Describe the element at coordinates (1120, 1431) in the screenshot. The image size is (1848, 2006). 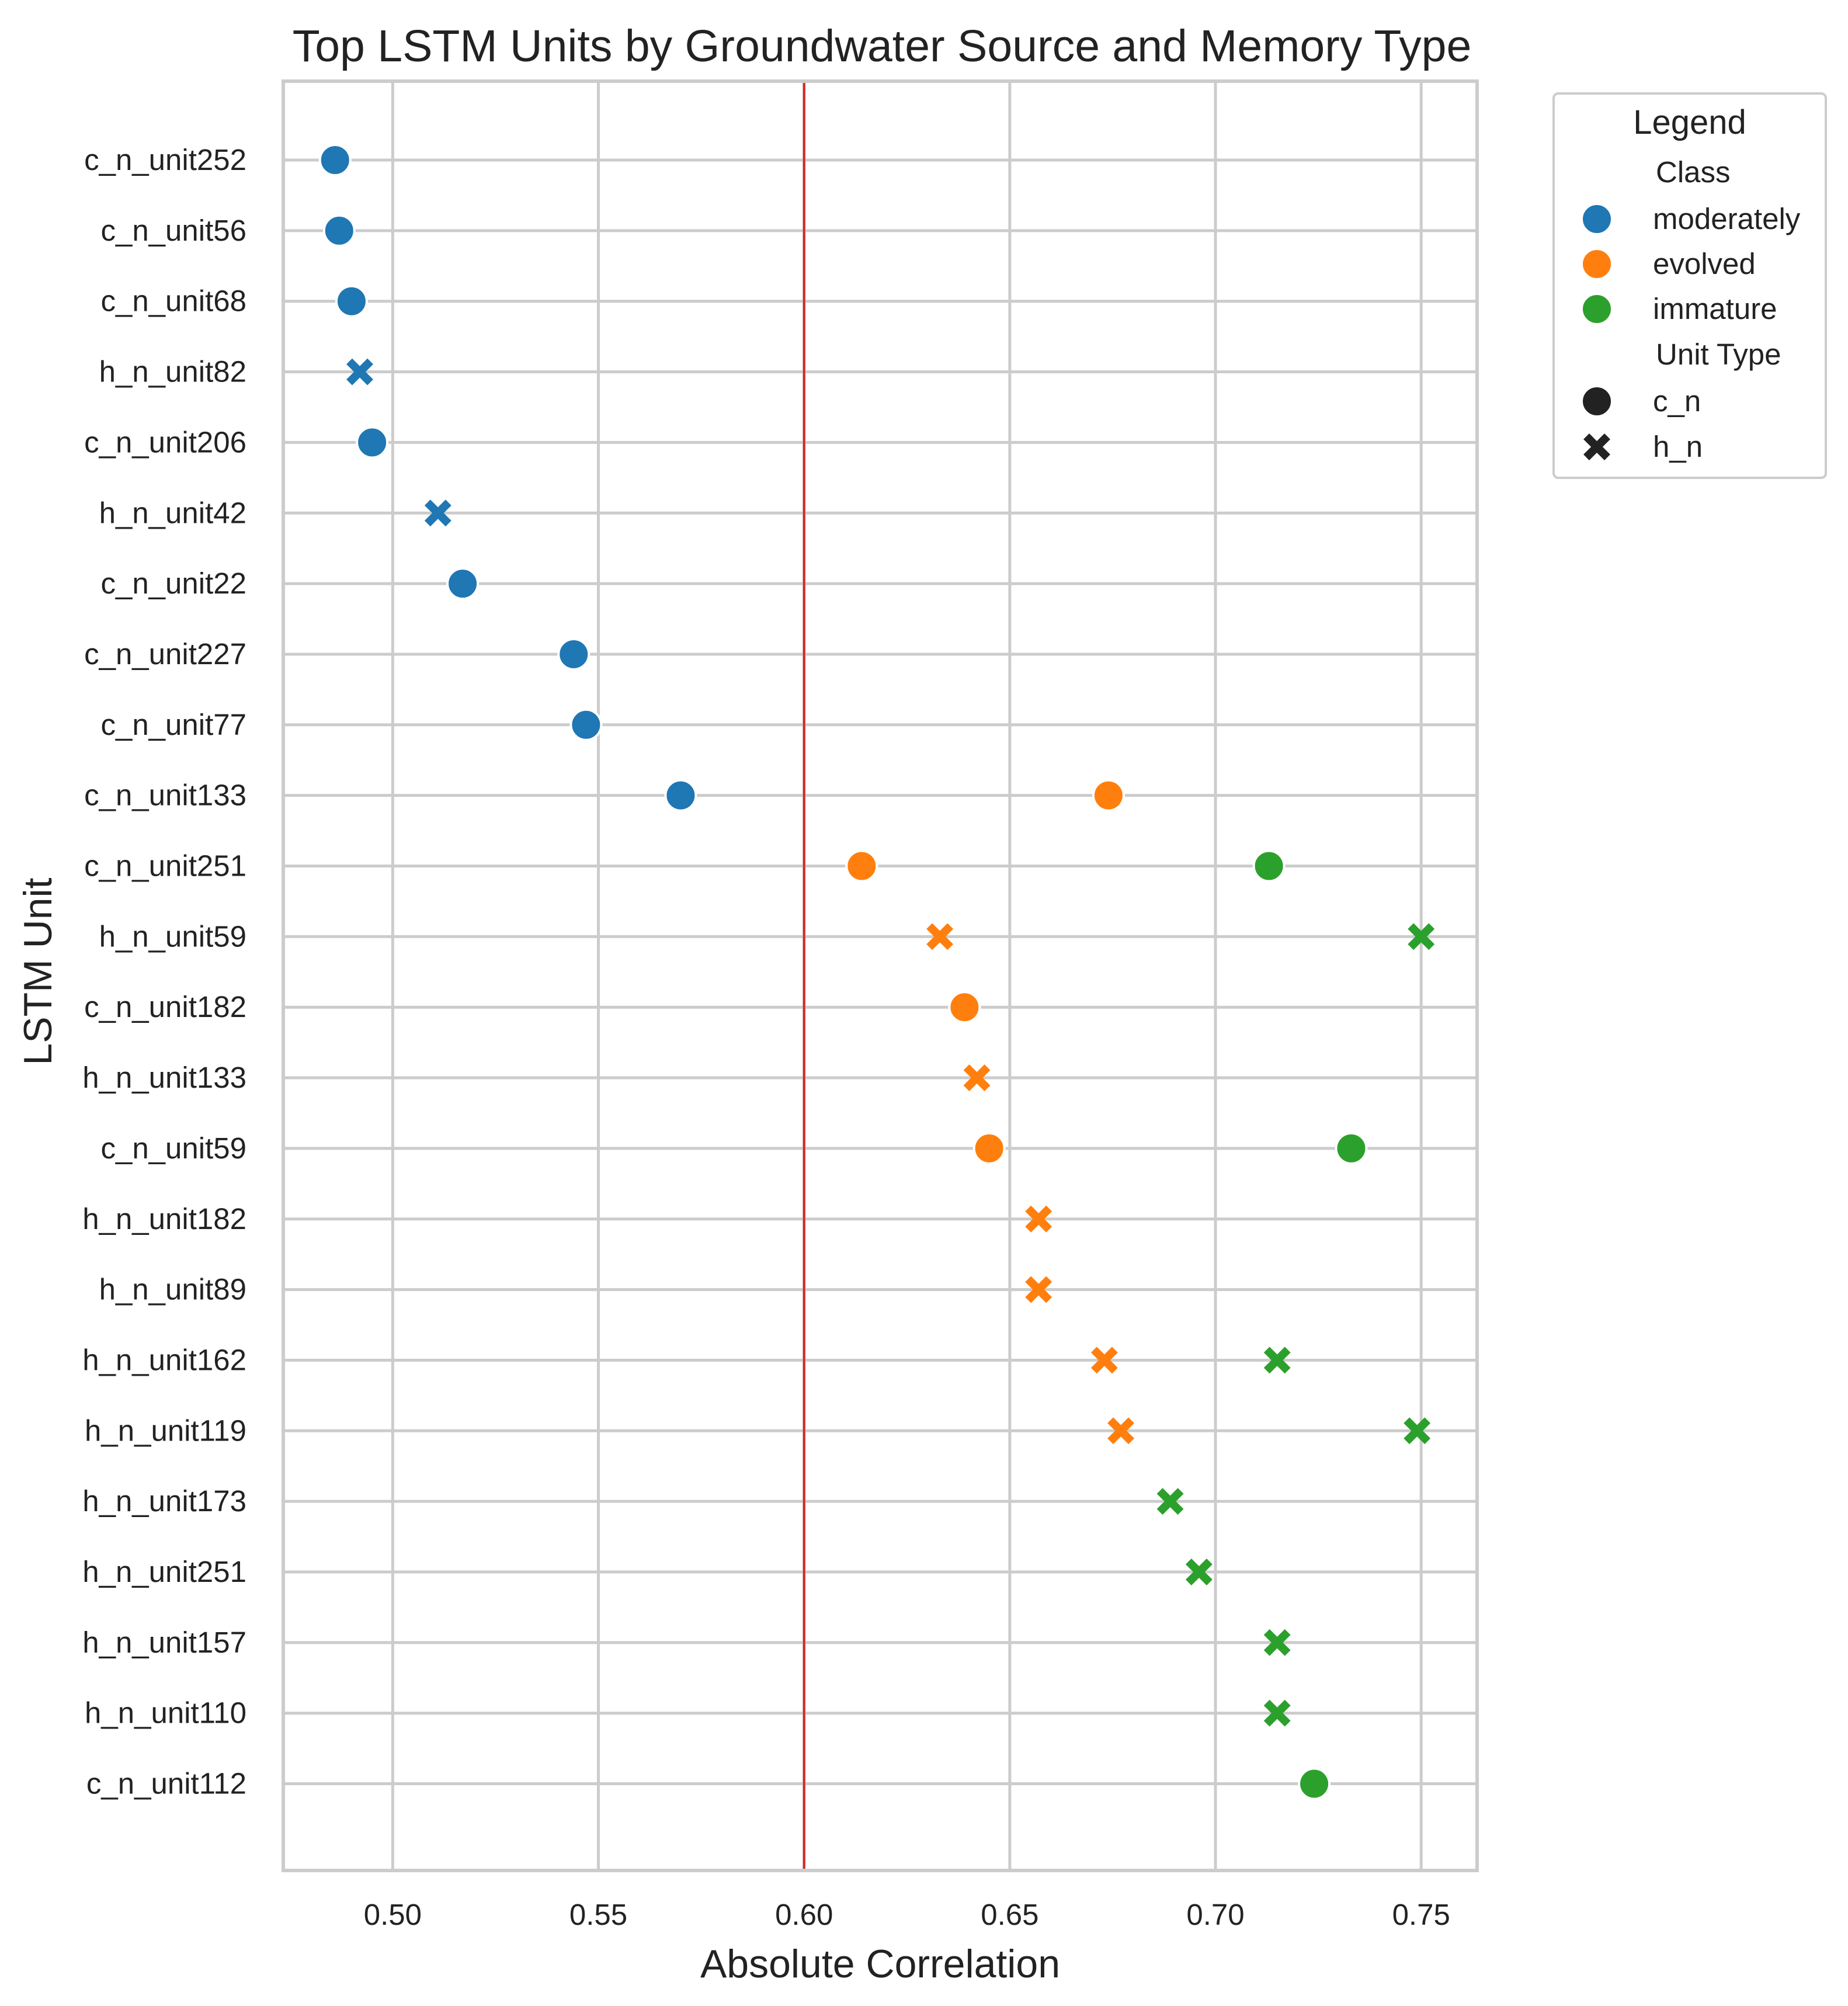
I see `point-evolved-h_n_unit119` at that location.